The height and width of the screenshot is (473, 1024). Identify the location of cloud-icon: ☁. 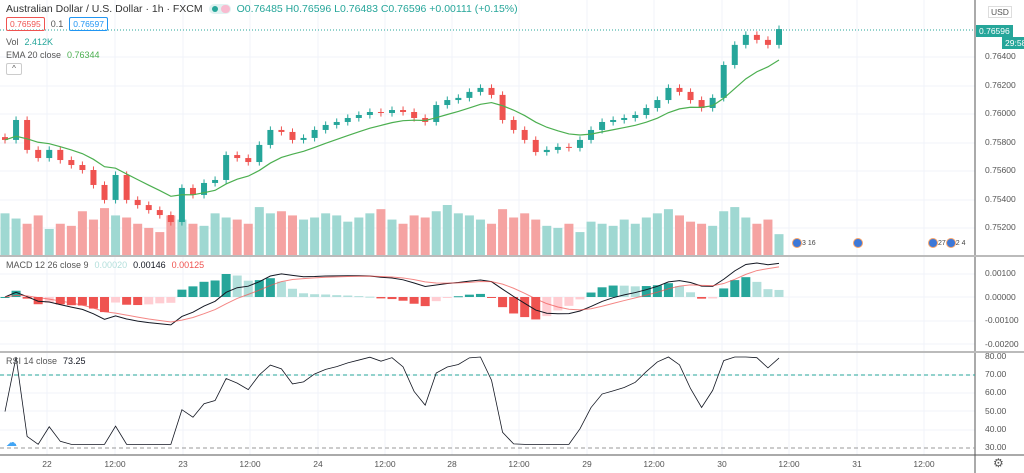
(11, 443).